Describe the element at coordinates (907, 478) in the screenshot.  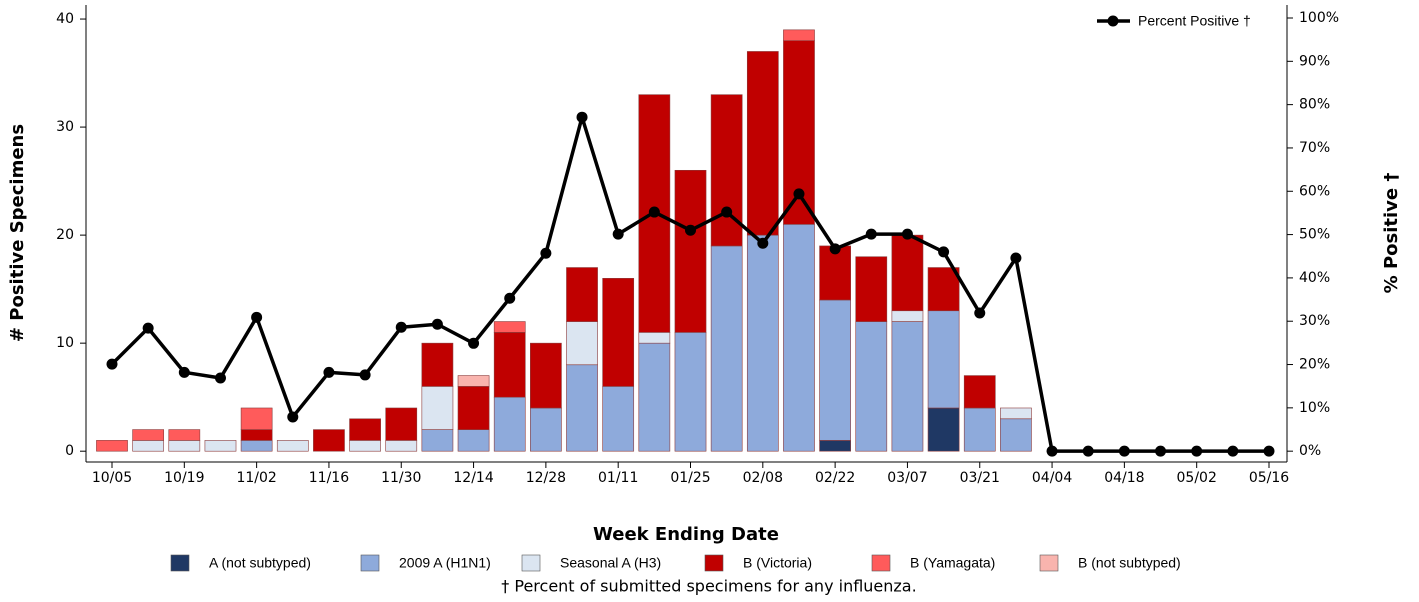
I see `x-tick-label: 03/07` at that location.